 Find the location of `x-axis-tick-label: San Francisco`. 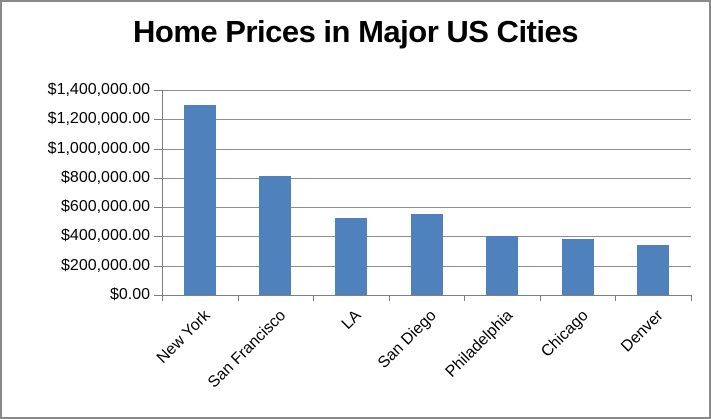

x-axis-tick-label: San Francisco is located at coordinates (247, 349).